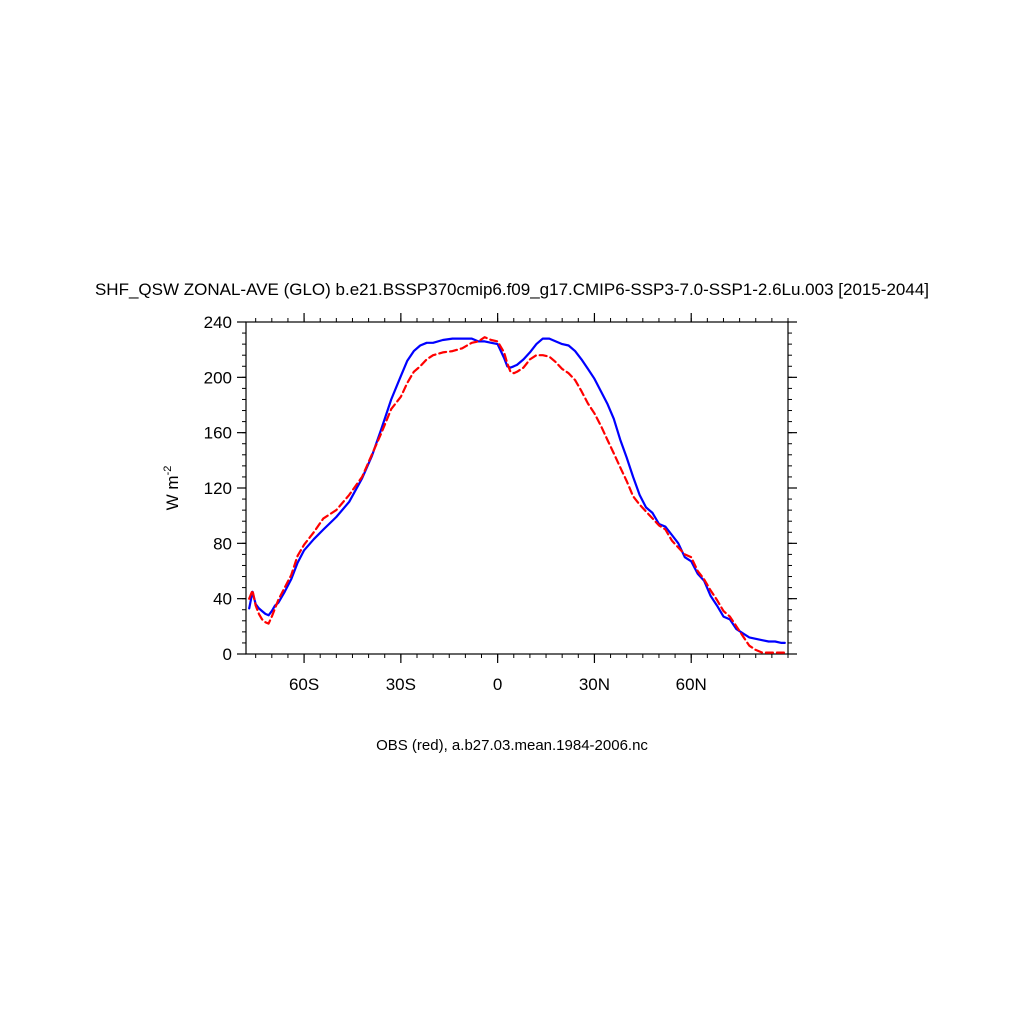  What do you see at coordinates (222, 543) in the screenshot?
I see `y-tick-label: 80` at bounding box center [222, 543].